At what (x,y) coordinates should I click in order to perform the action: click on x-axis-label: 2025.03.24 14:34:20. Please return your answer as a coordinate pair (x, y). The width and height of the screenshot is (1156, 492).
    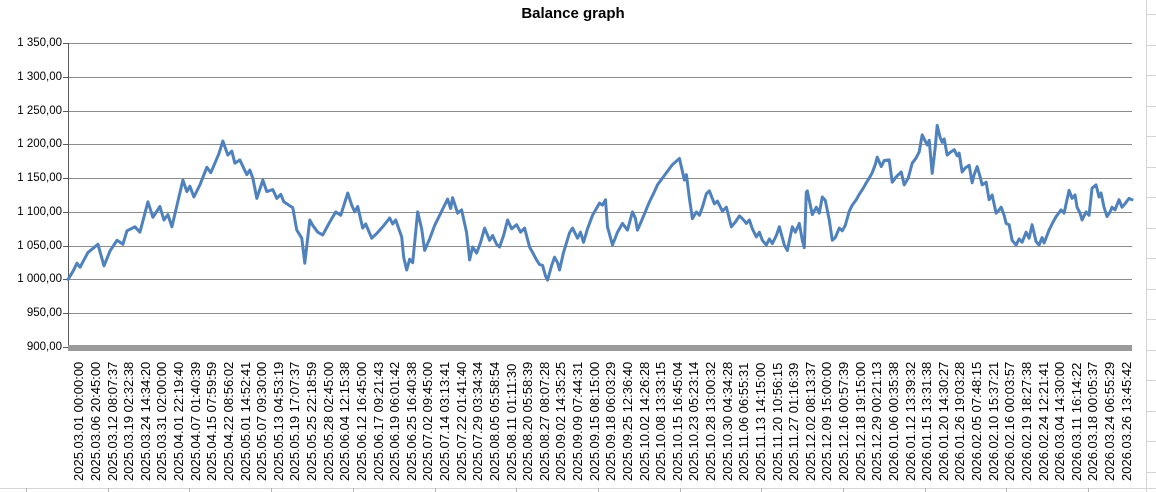
    Looking at the image, I should click on (145, 421).